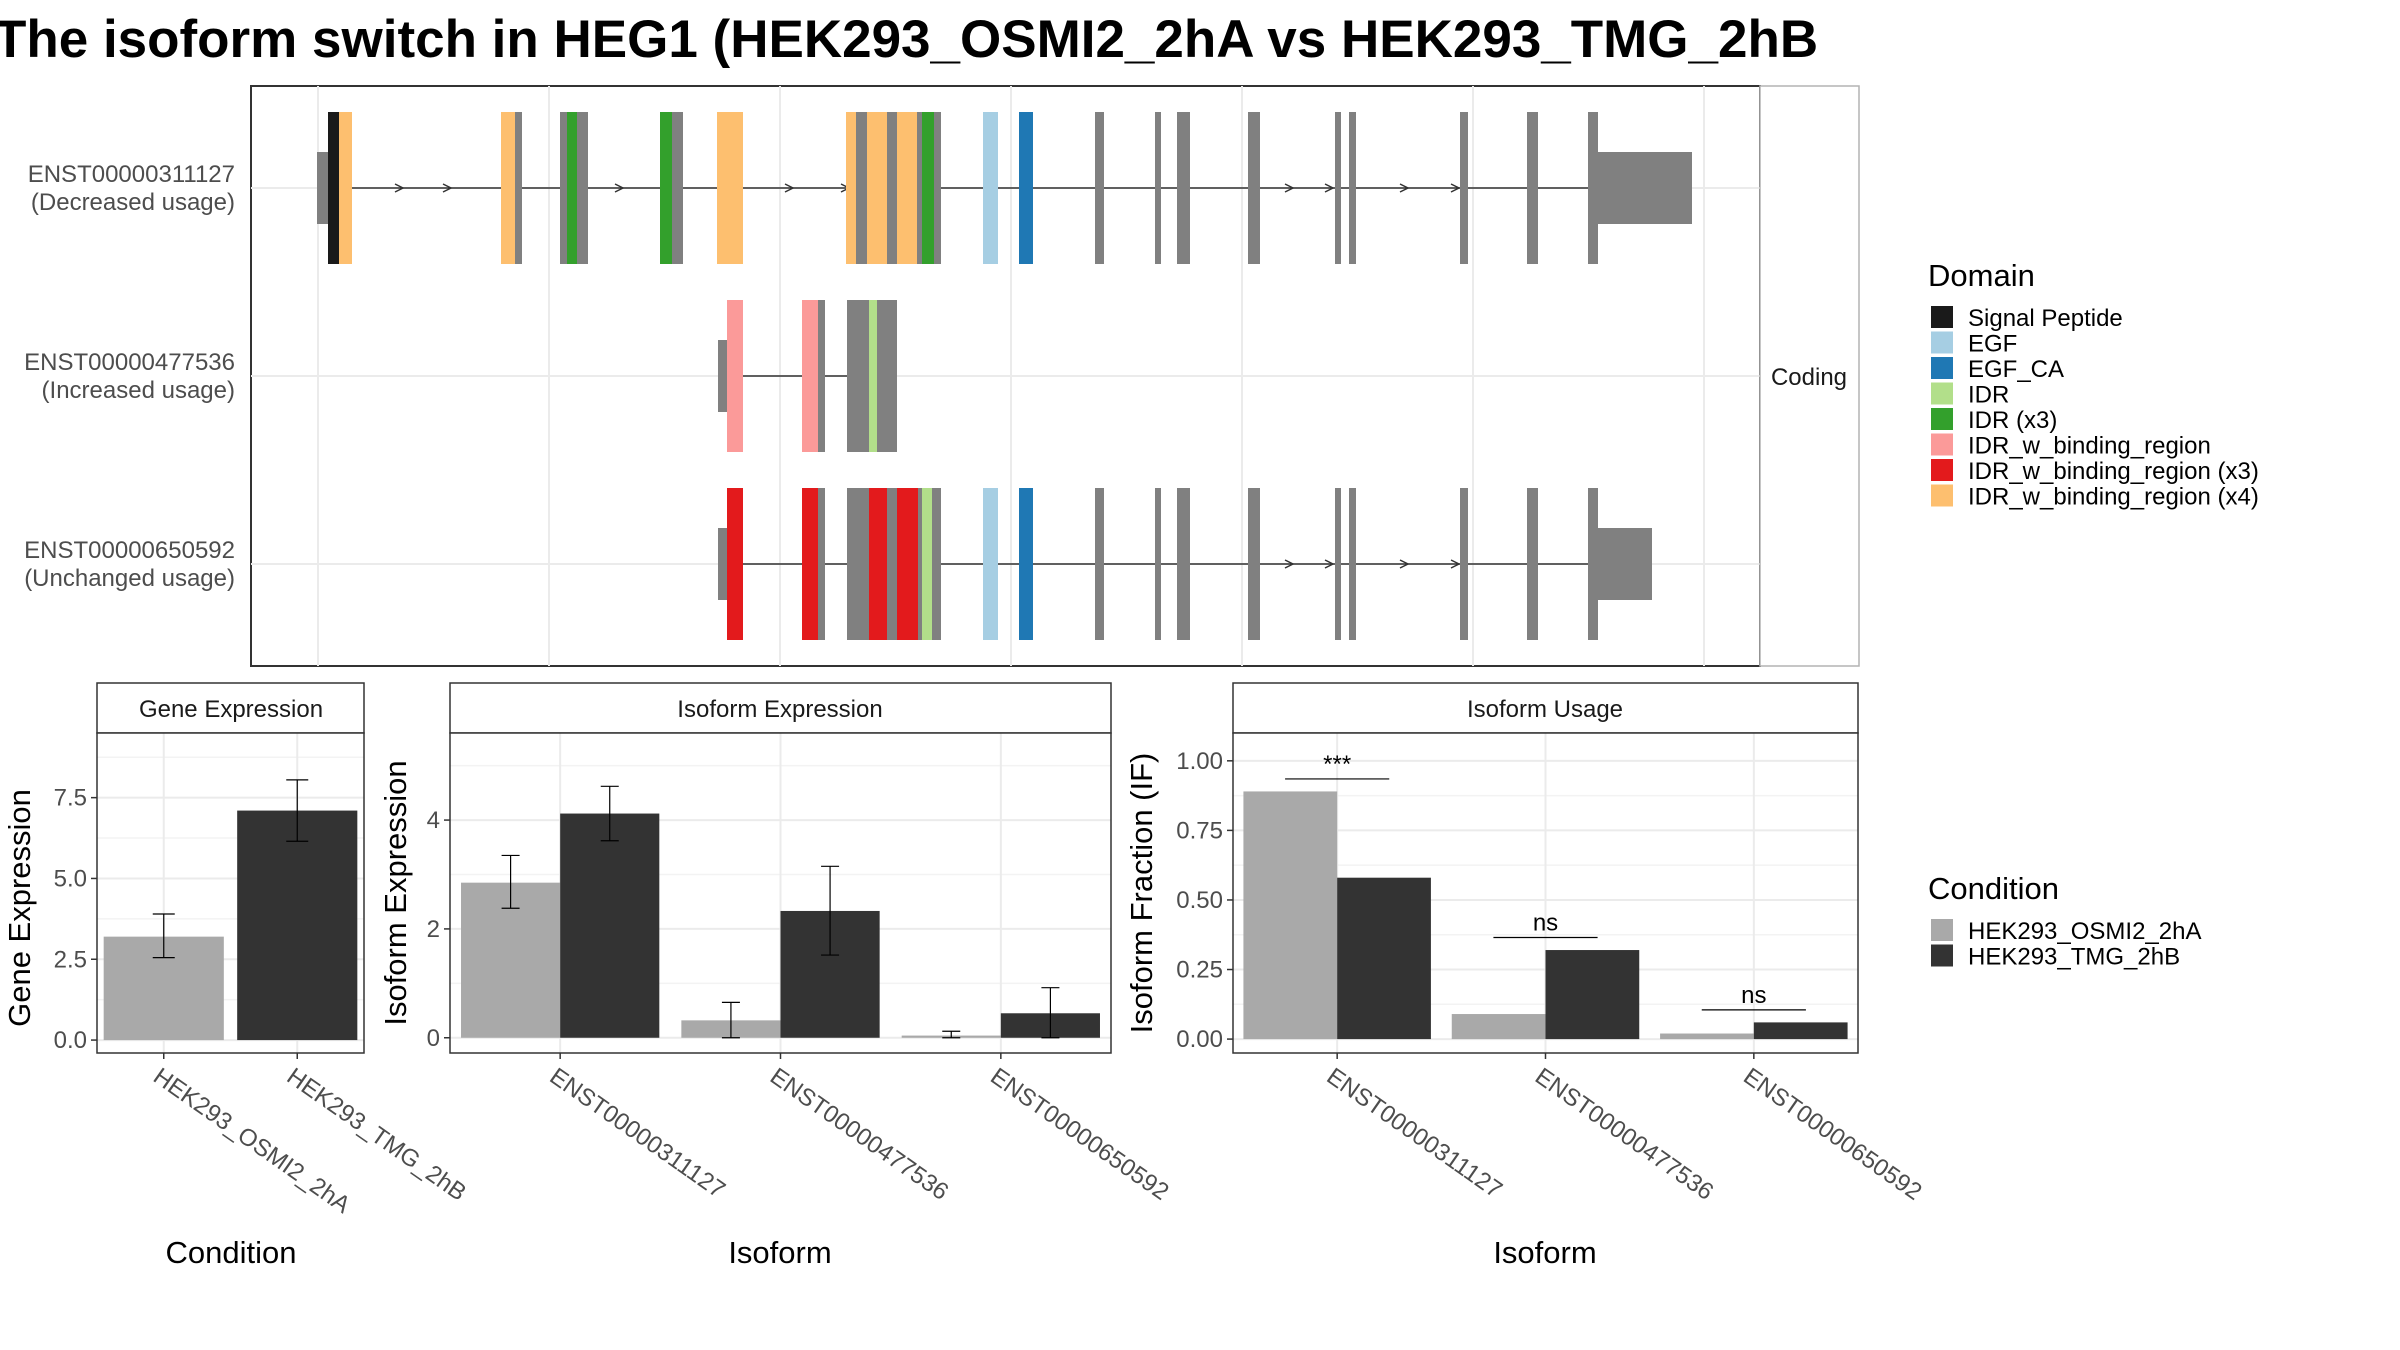  I want to click on x-tick-label: ENST00000311127, so click(1414, 1133).